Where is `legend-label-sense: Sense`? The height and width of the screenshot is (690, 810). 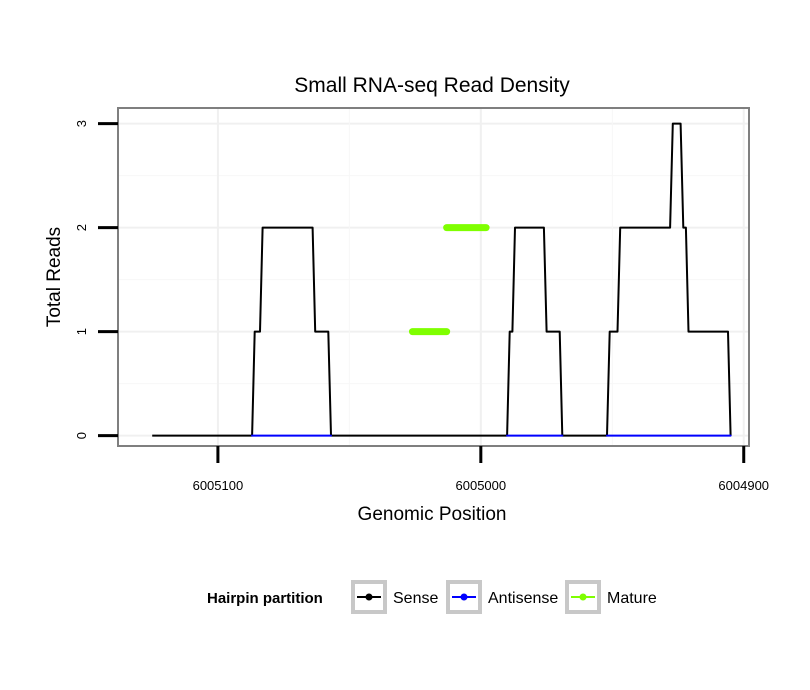 legend-label-sense: Sense is located at coordinates (415, 598).